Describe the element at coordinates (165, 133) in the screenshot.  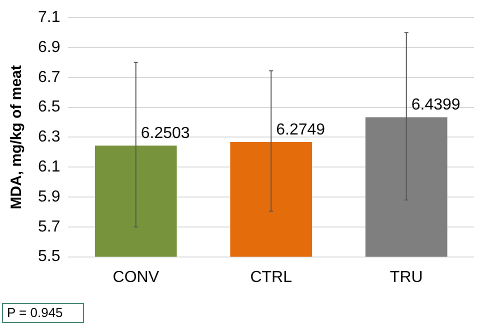
I see `data-label: 6.2503` at that location.